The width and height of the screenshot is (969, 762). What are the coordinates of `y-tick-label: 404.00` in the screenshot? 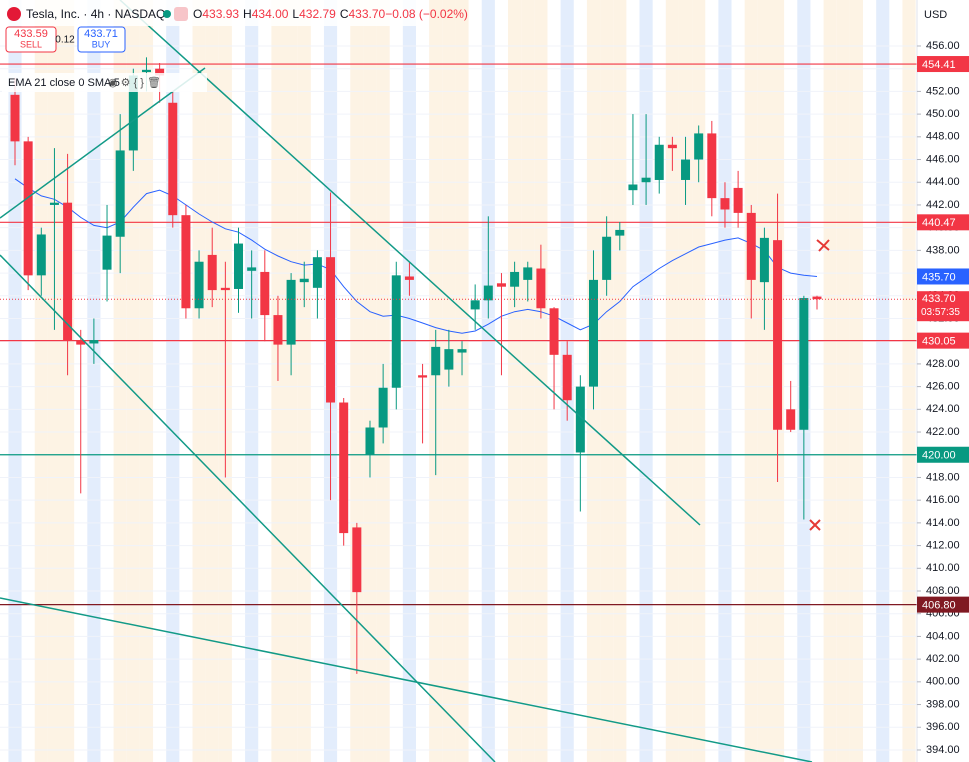 It's located at (943, 636).